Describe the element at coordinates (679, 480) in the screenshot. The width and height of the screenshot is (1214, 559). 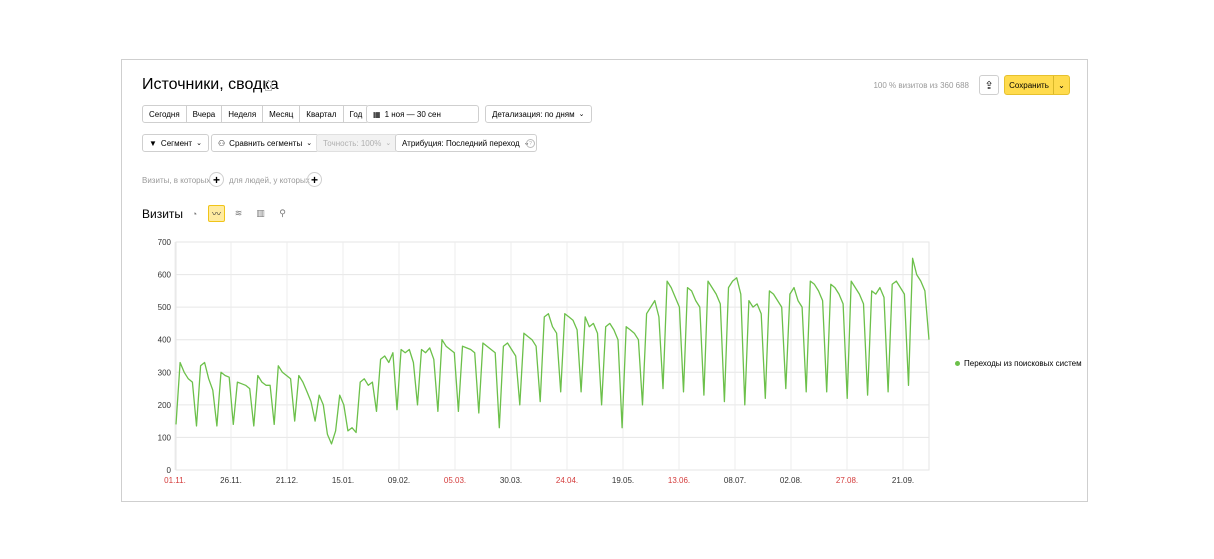
I see `x-tick-label: 13.06.` at that location.